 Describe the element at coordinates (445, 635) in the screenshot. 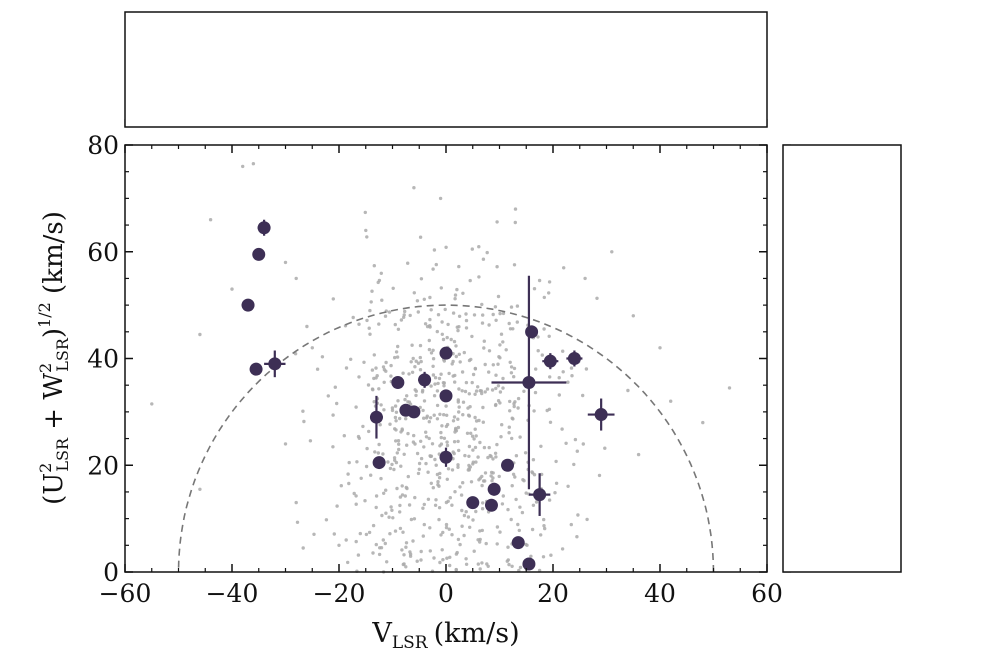

I see `x-axis-label: VLSR (km/s)` at that location.